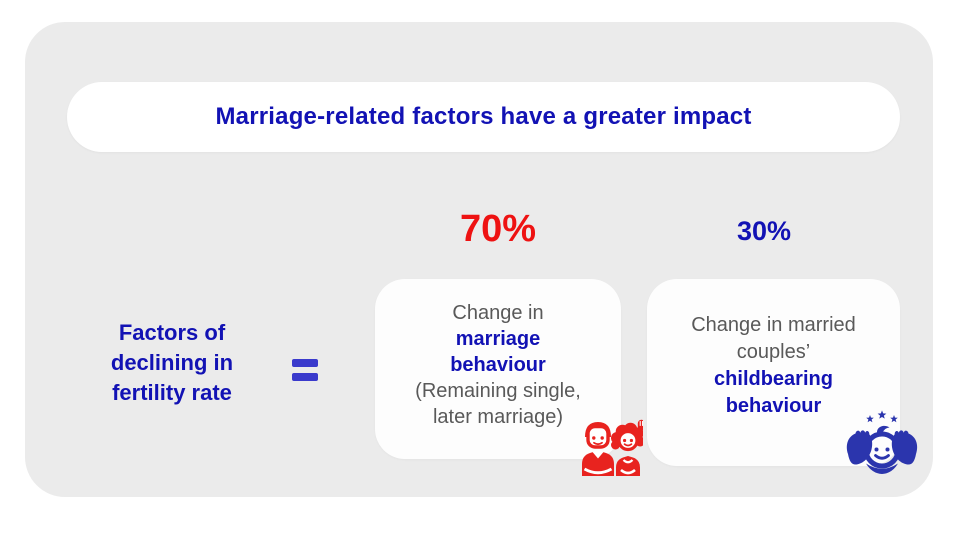  I want to click on equation-left-label: Factors of declining in fertility rate, so click(172, 363).